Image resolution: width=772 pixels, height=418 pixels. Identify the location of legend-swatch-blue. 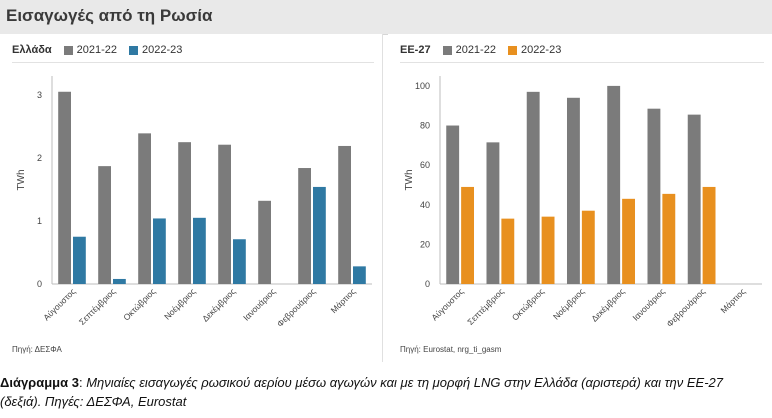
(134, 50).